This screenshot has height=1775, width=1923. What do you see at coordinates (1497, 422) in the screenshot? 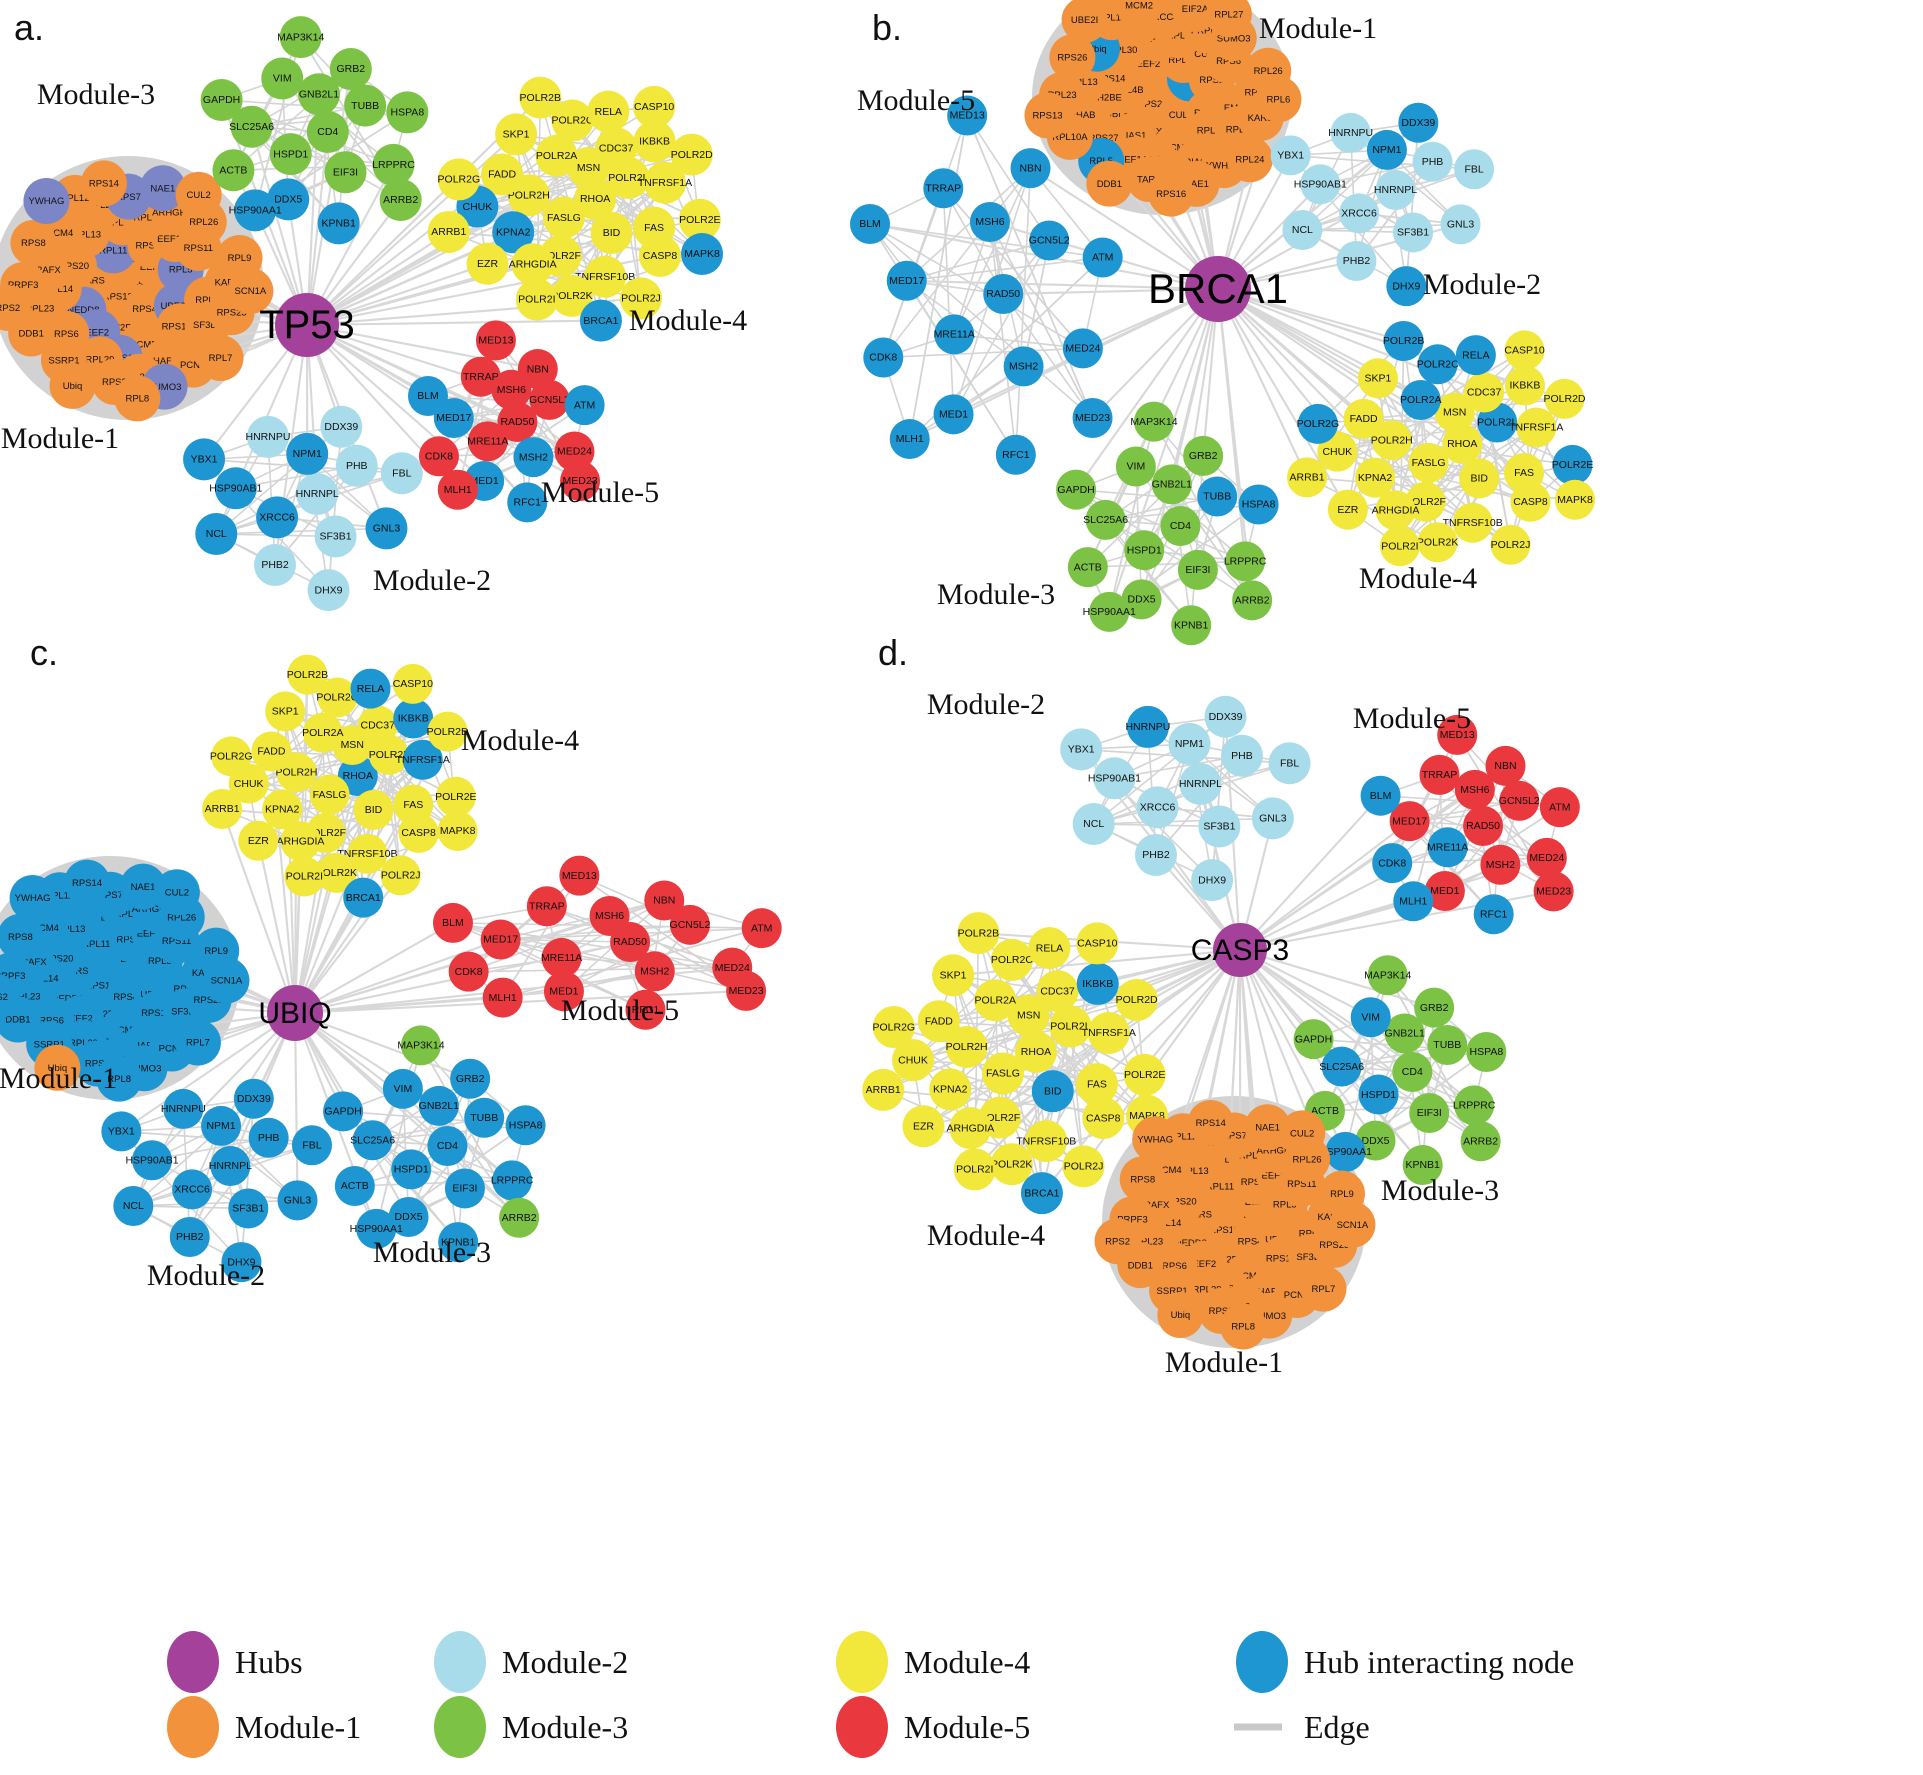
I see `node-POLR2L` at bounding box center [1497, 422].